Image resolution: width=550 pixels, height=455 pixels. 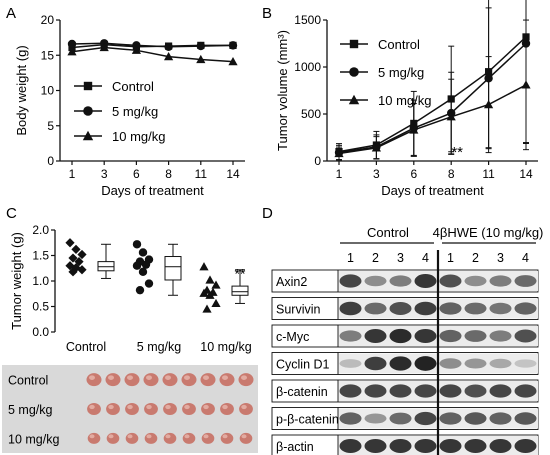 I want to click on legend-marker-circle, so click(x=354, y=72).